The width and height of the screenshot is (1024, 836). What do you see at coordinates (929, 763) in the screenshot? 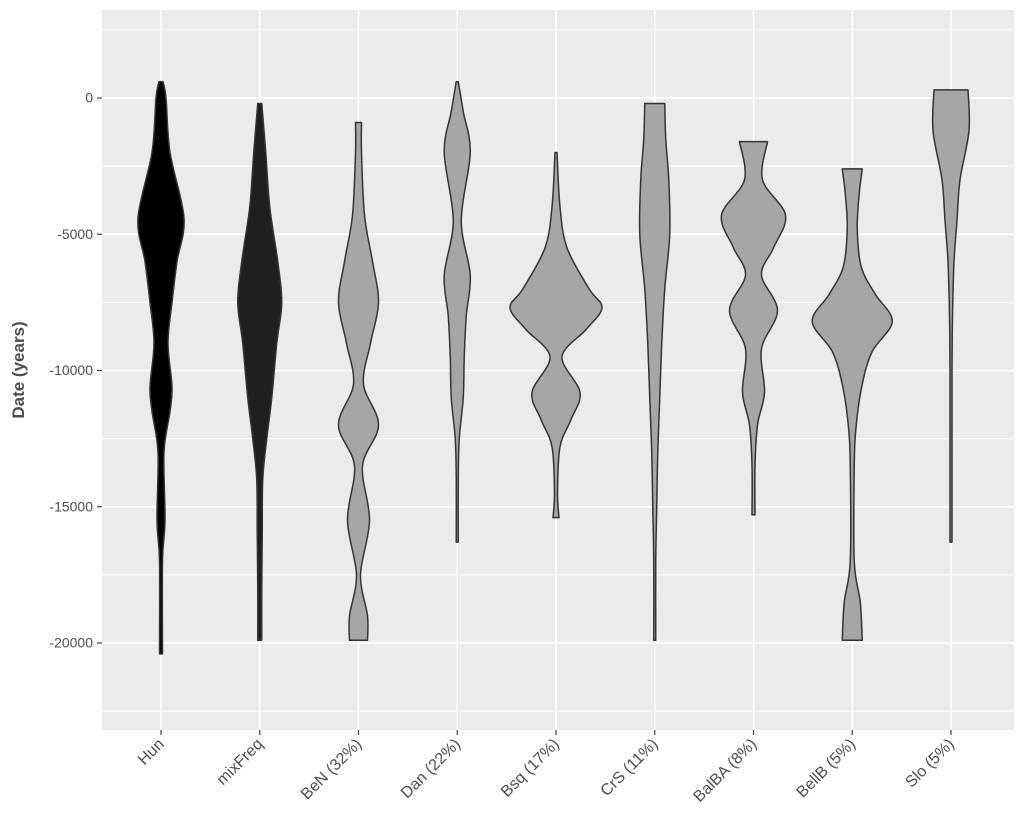
I see `x-tick-label: Slo (5%)` at bounding box center [929, 763].